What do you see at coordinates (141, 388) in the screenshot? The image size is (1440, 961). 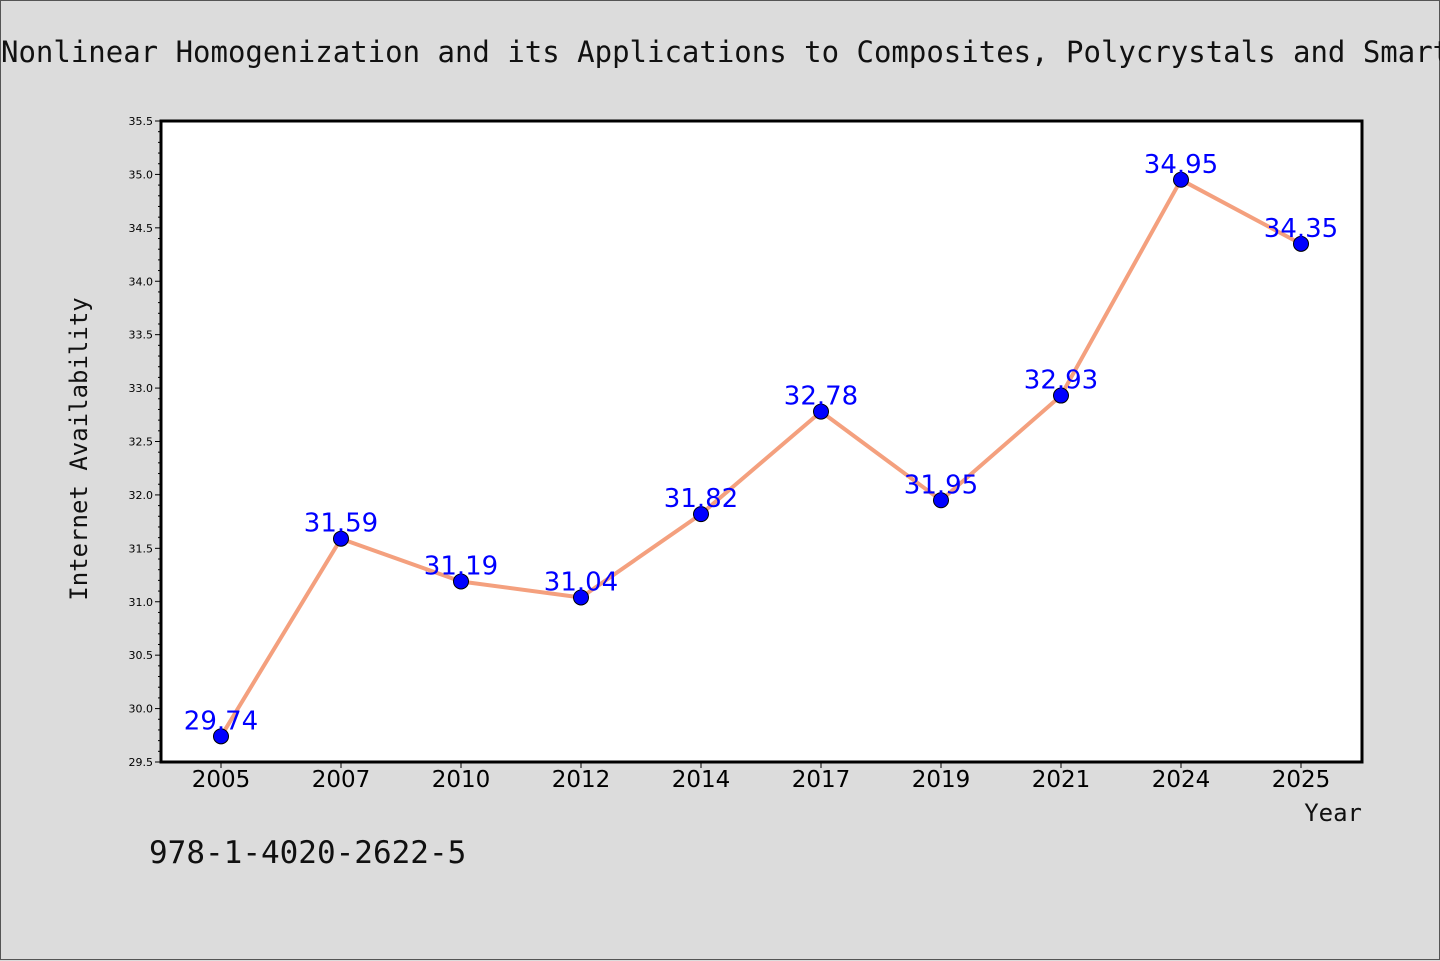 I see `y-tick-label: 33.0` at bounding box center [141, 388].